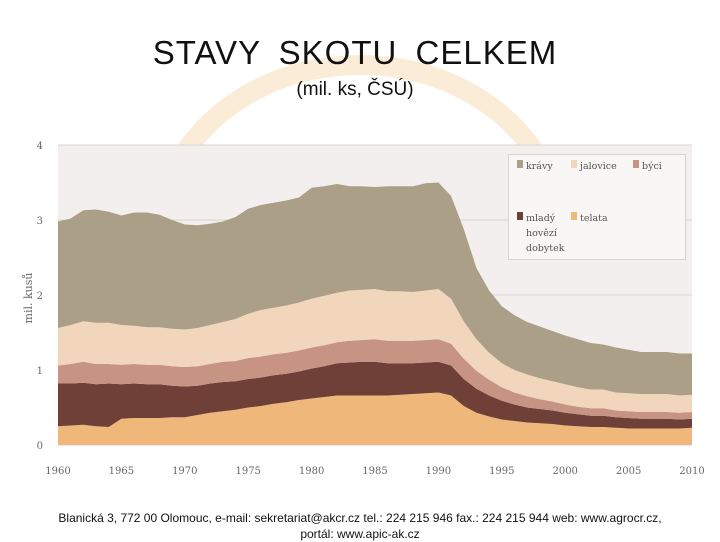 This screenshot has width=720, height=542. I want to click on page-title: STAVY SKOTU CELKEM, so click(355, 52).